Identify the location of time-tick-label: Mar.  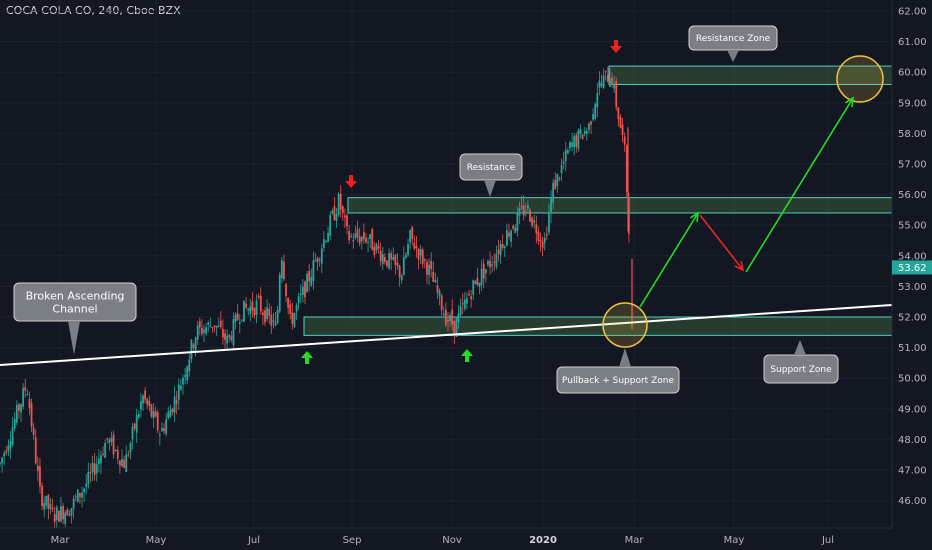
(635, 540).